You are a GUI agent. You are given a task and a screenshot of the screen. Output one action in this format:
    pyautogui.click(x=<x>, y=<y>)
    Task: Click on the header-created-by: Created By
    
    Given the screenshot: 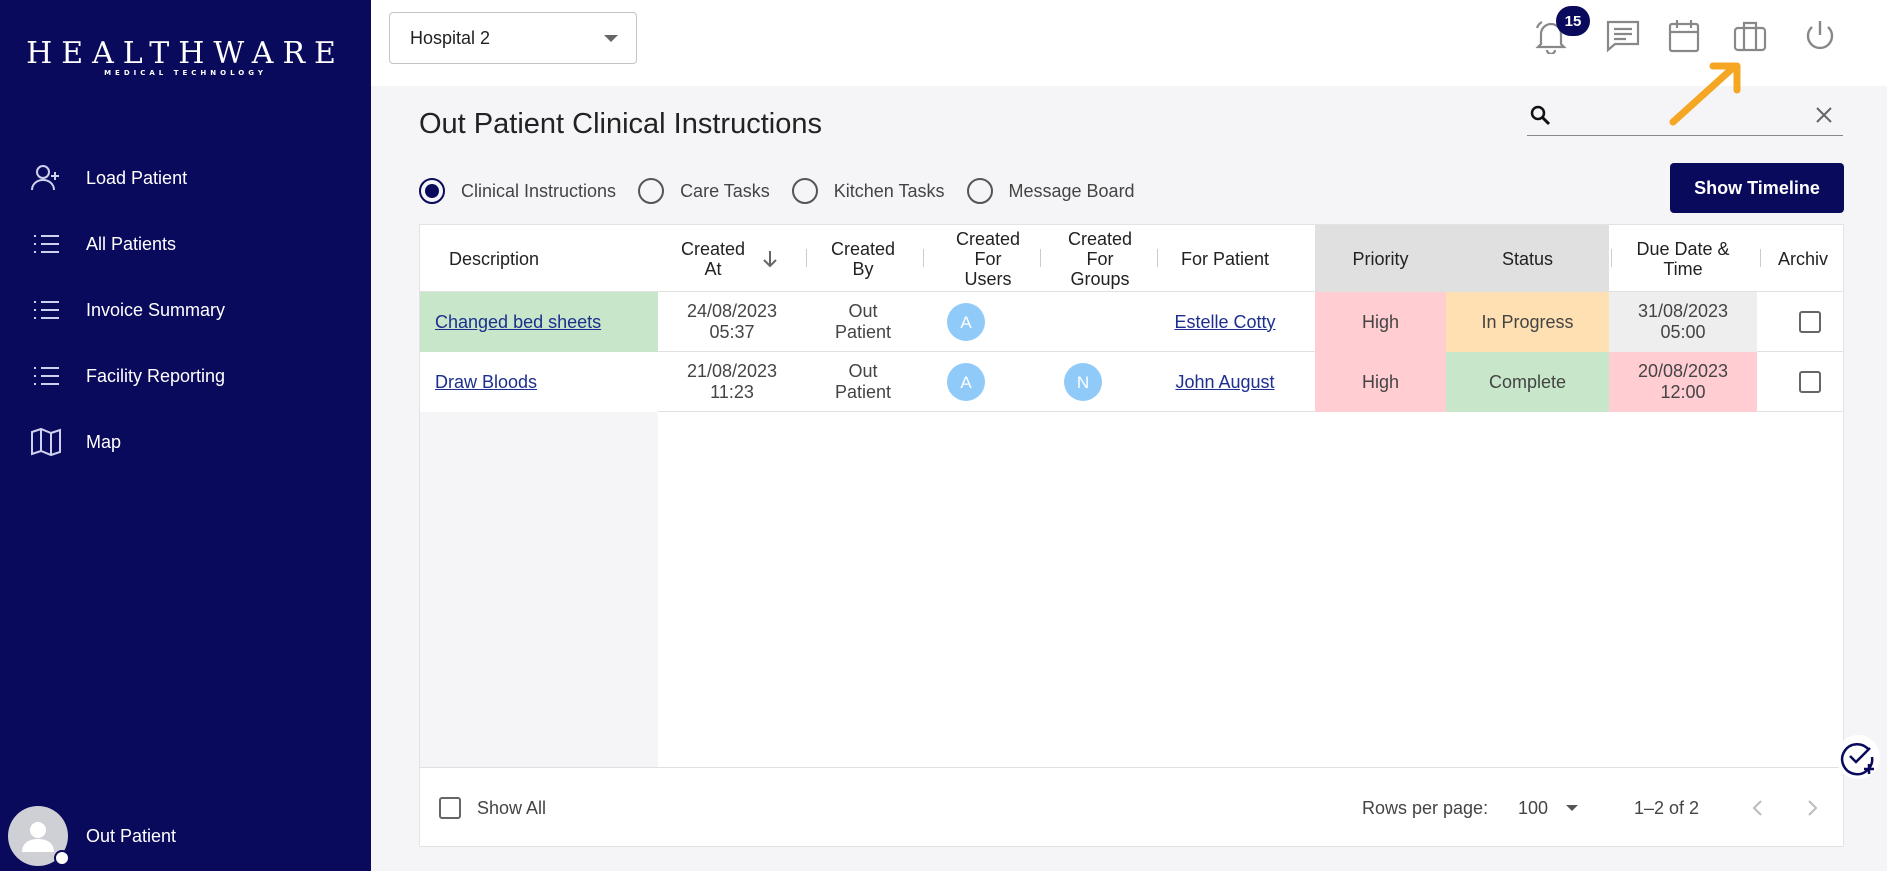 What is the action you would take?
    pyautogui.click(x=863, y=258)
    